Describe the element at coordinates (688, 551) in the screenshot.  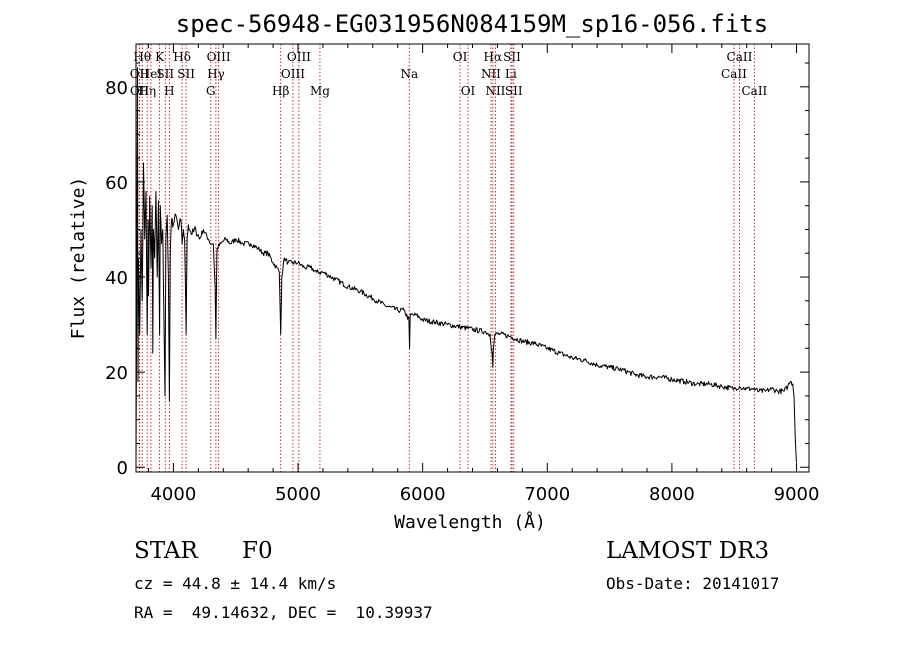
I see `survey-name: LAMOST DR3` at that location.